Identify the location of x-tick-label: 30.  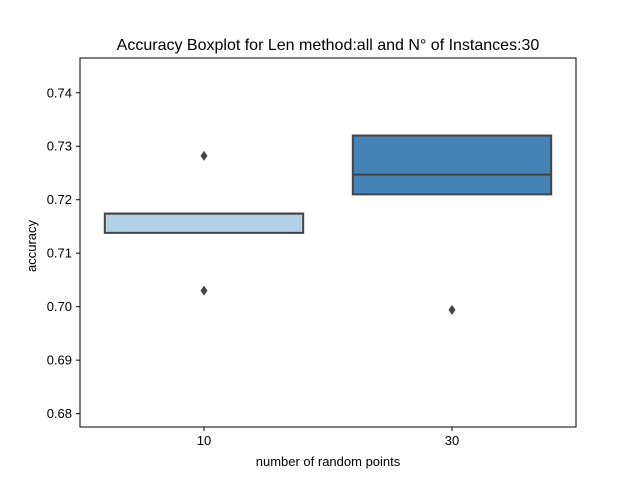
(452, 440).